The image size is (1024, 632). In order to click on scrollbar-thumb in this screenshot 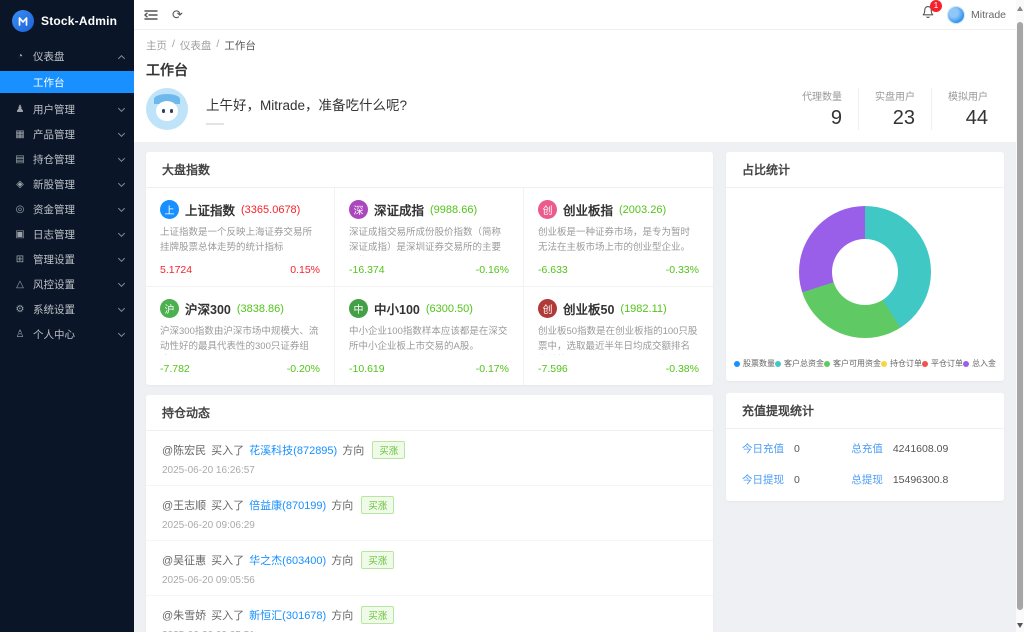, I will do `click(1020, 316)`.